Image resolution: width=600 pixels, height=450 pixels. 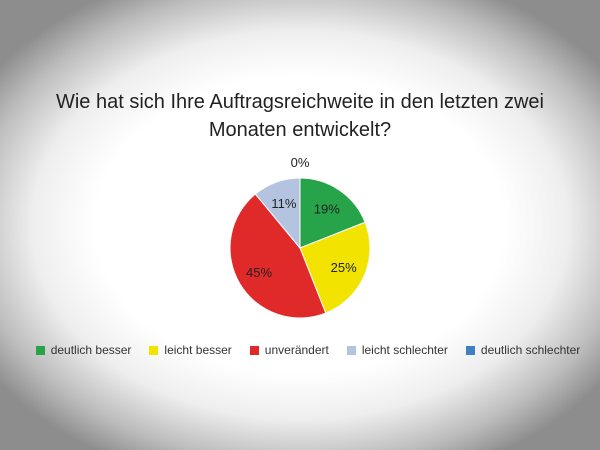 I want to click on data-label-deutlich-besser: 19%, so click(x=327, y=209).